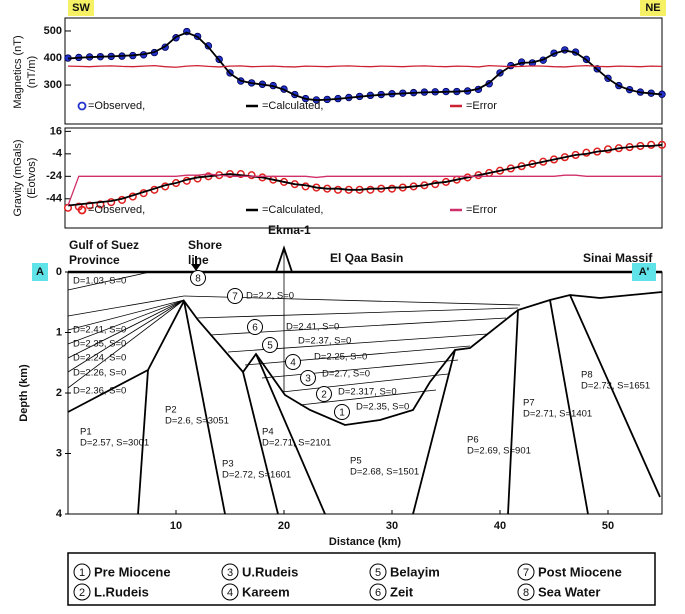 The width and height of the screenshot is (685, 614). I want to click on unit-marker-number: 2, so click(324, 395).